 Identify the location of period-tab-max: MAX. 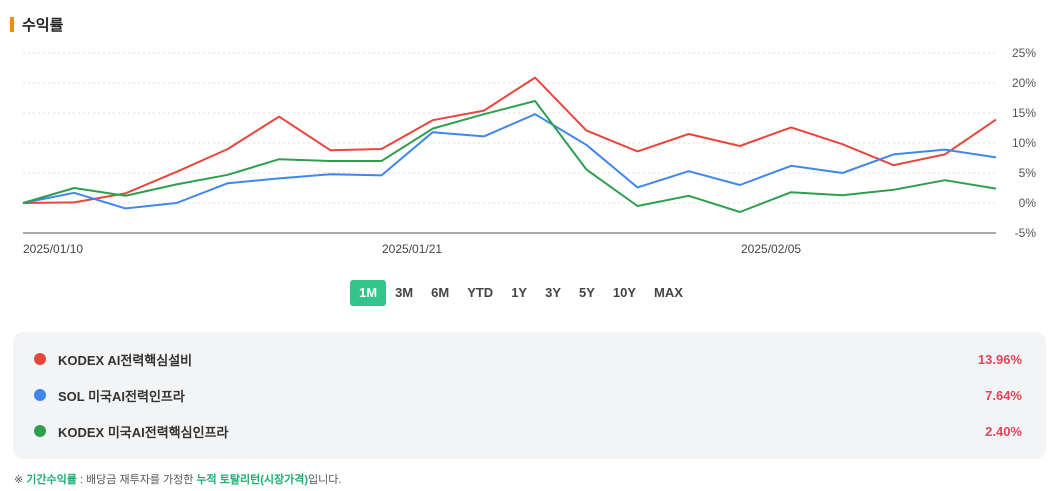
(668, 292).